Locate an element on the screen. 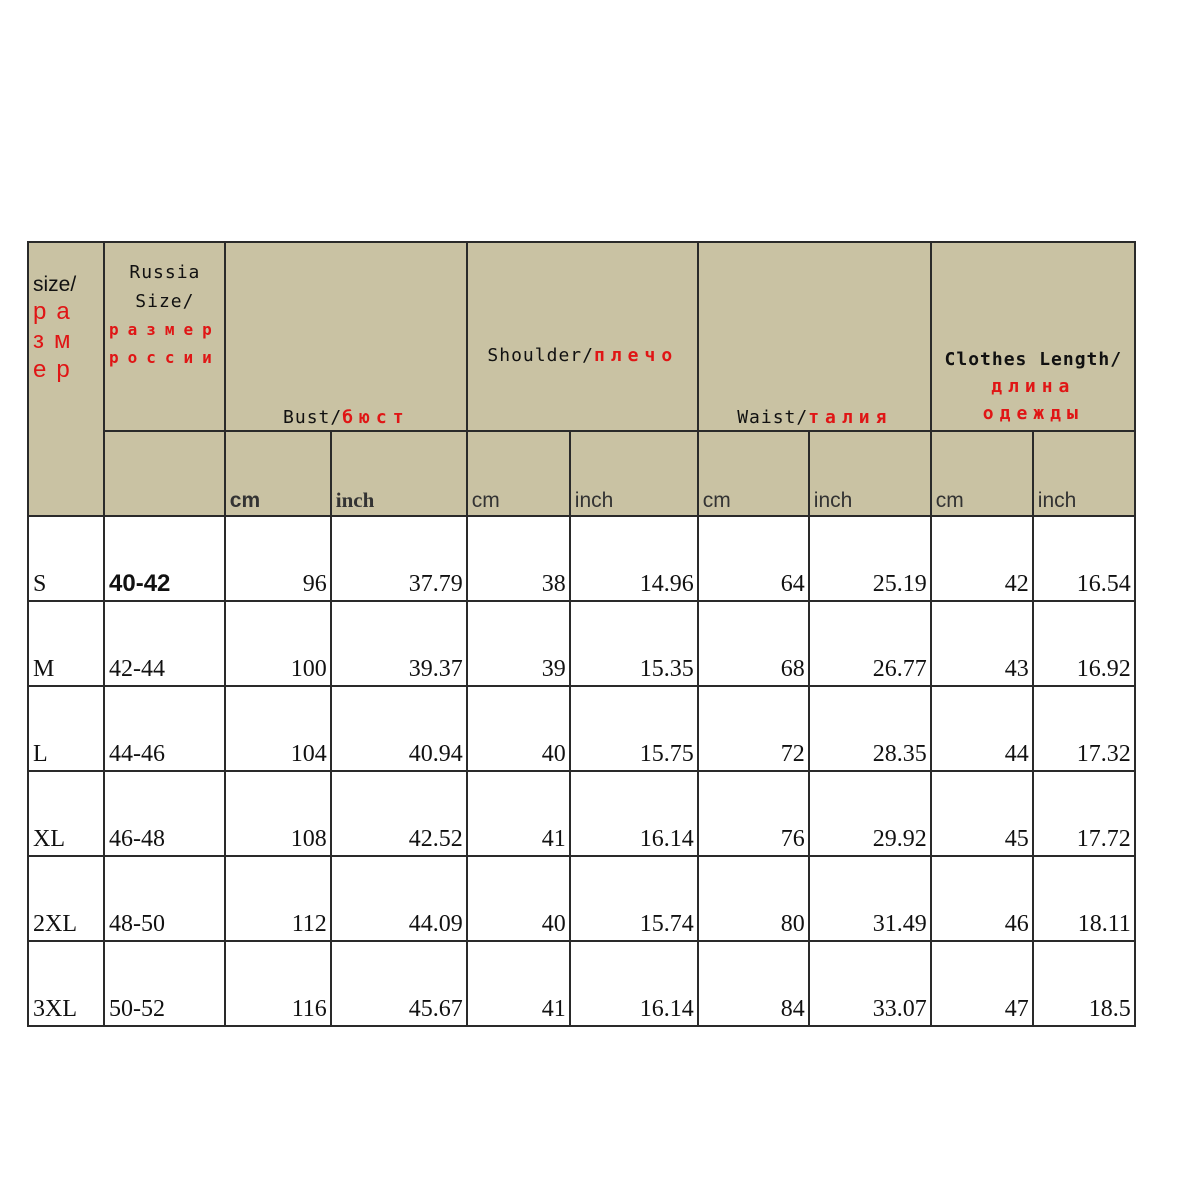  value-cell: 68 is located at coordinates (753, 643).